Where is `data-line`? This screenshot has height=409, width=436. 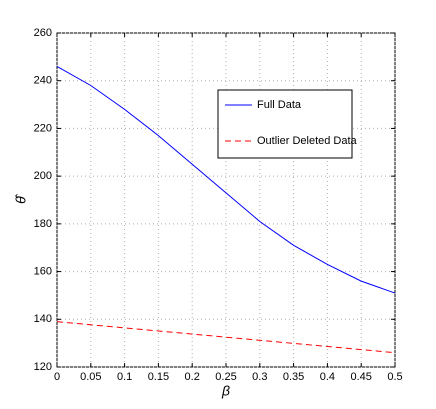 data-line is located at coordinates (226, 337).